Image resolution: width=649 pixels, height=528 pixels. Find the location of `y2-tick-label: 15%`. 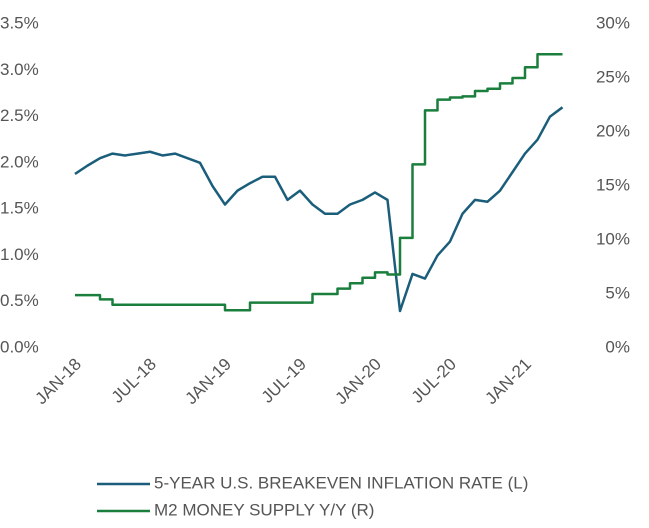

y2-tick-label: 15% is located at coordinates (613, 184).